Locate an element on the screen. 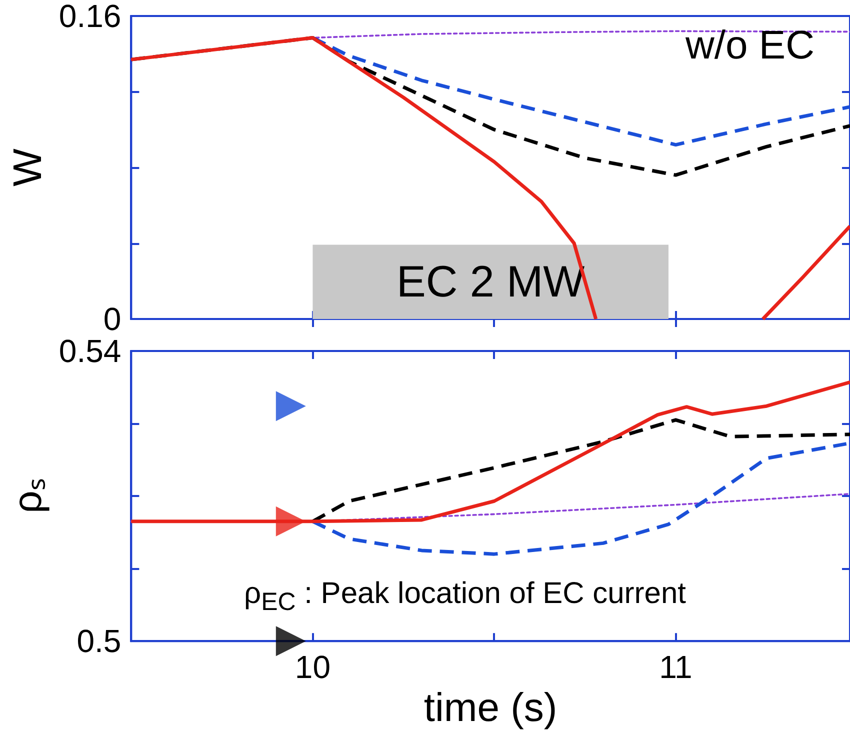  y-tick-label: 0.16 is located at coordinates (90, 17).